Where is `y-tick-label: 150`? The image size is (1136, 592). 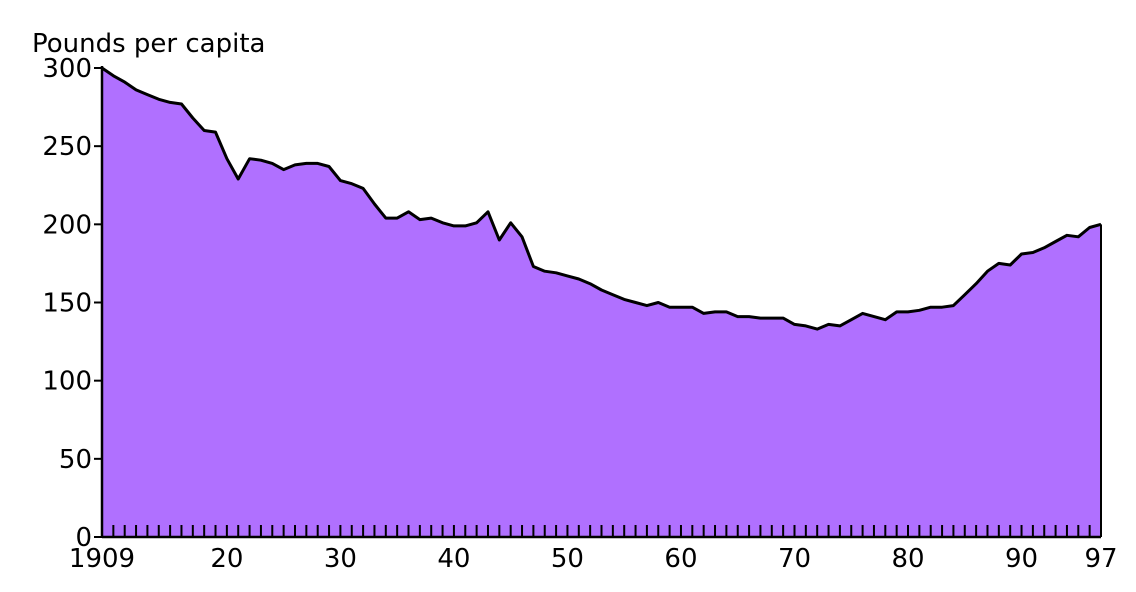 y-tick-label: 150 is located at coordinates (67, 304).